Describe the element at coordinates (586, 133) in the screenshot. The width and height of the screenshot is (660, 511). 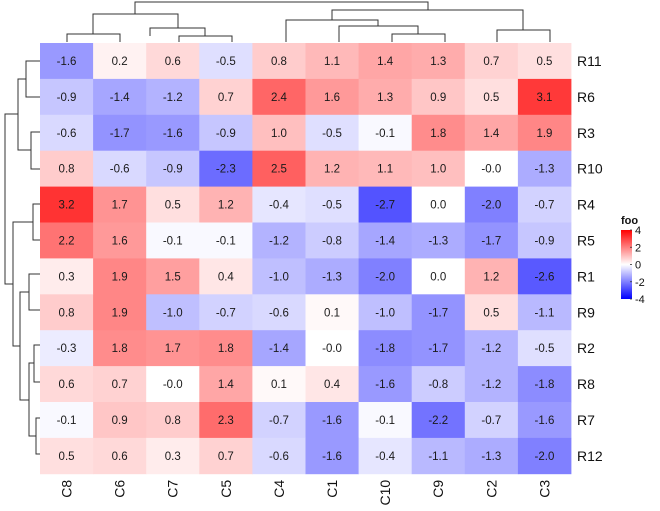
I see `row-label-r3: R3` at that location.